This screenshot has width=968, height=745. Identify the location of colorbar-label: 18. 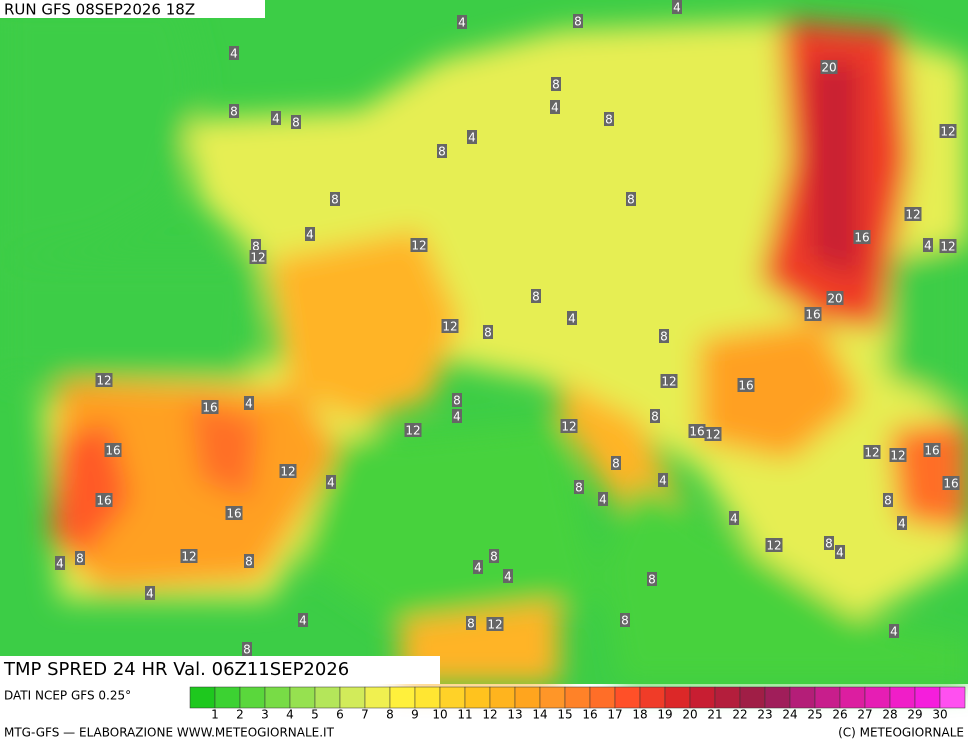
(639, 715).